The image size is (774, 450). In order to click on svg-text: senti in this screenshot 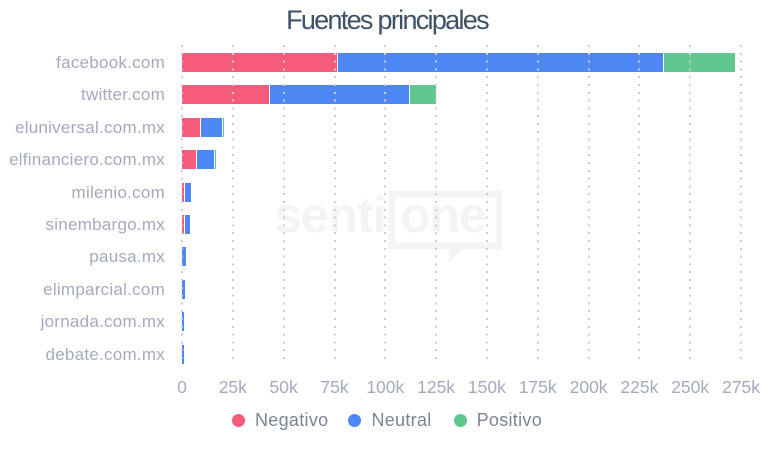, I will do `click(330, 215)`.